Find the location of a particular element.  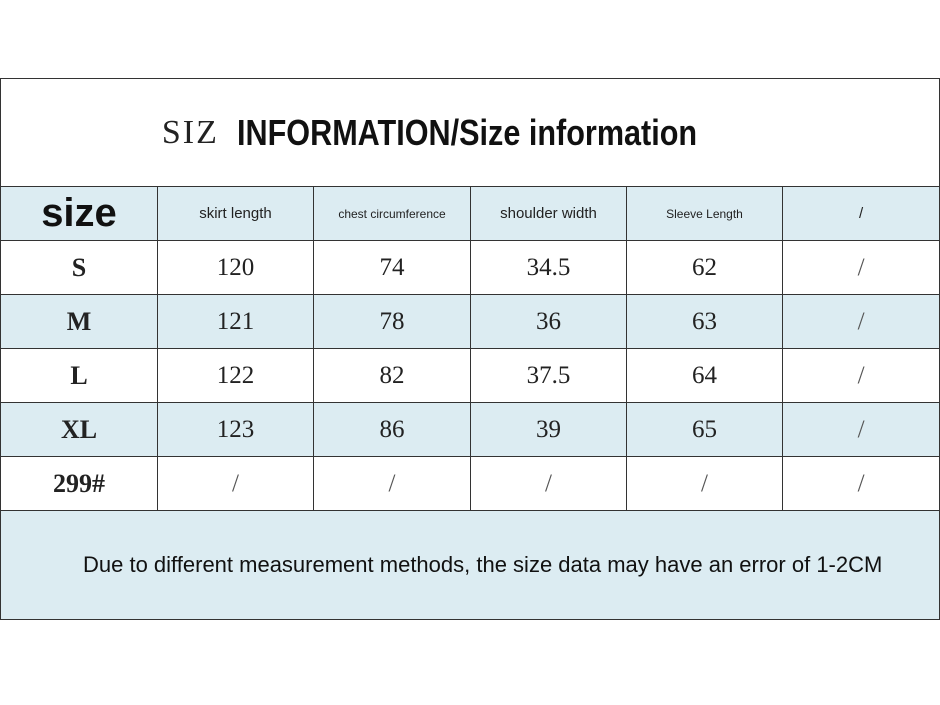

size-cell: 63 is located at coordinates (704, 321).